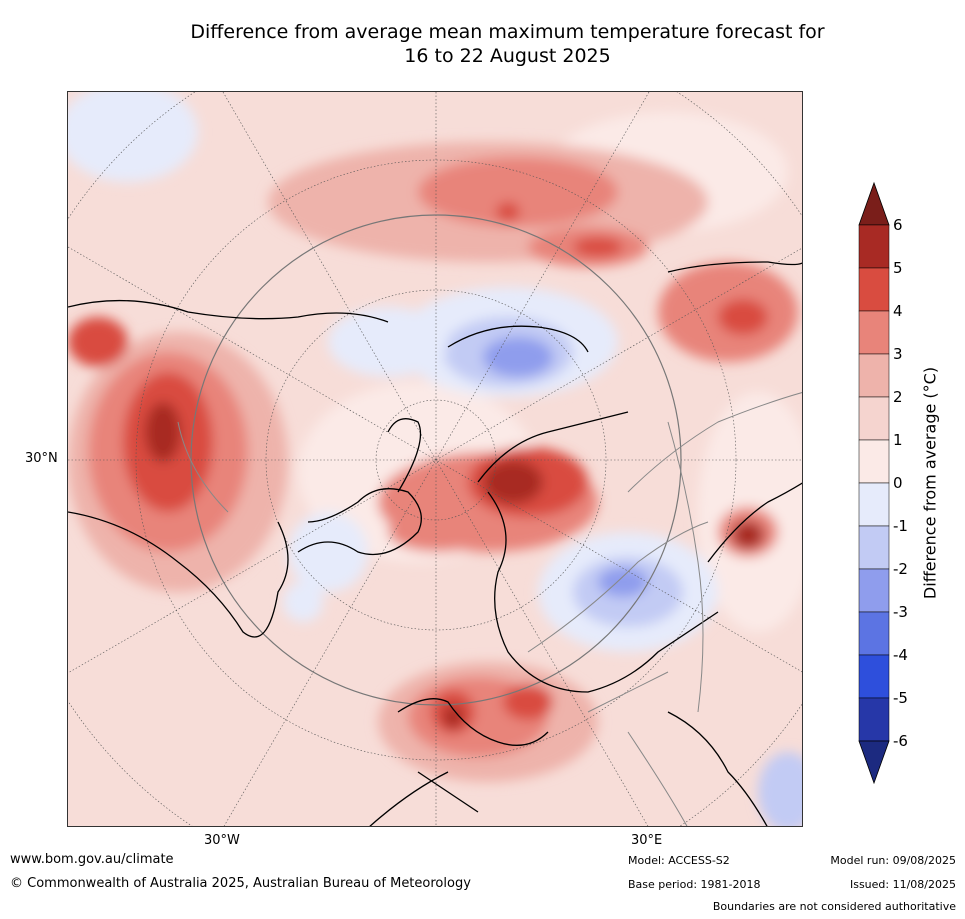  I want to click on colorbar-tick-label: -4, so click(900, 655).